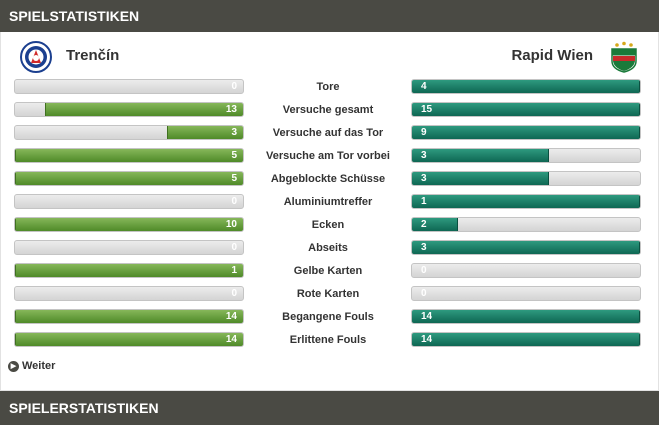 This screenshot has width=659, height=425. I want to click on away-team-name: Rapid Wien, so click(552, 55).